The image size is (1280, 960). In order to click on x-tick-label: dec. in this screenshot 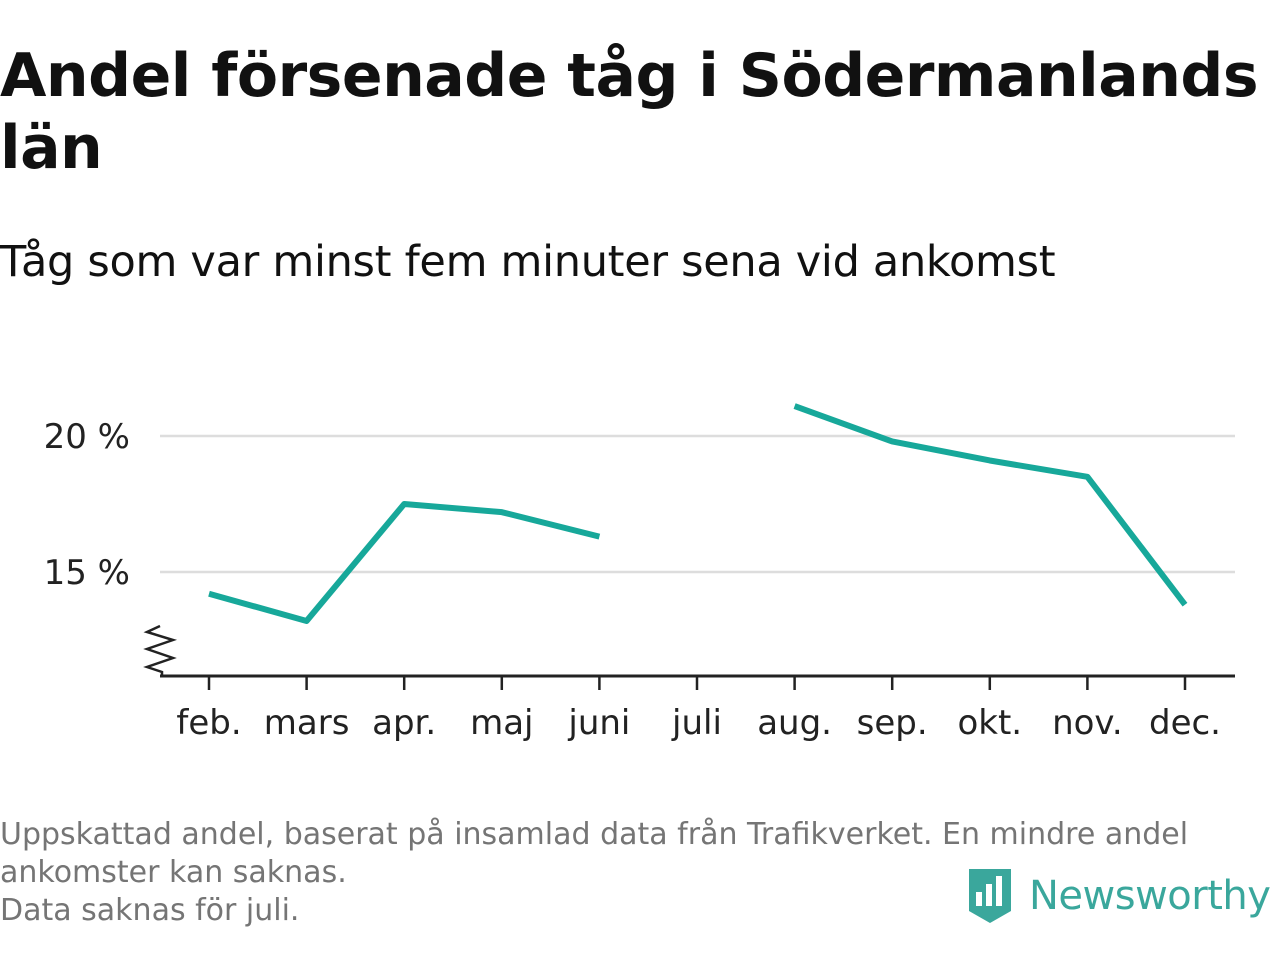, I will do `click(1185, 723)`.